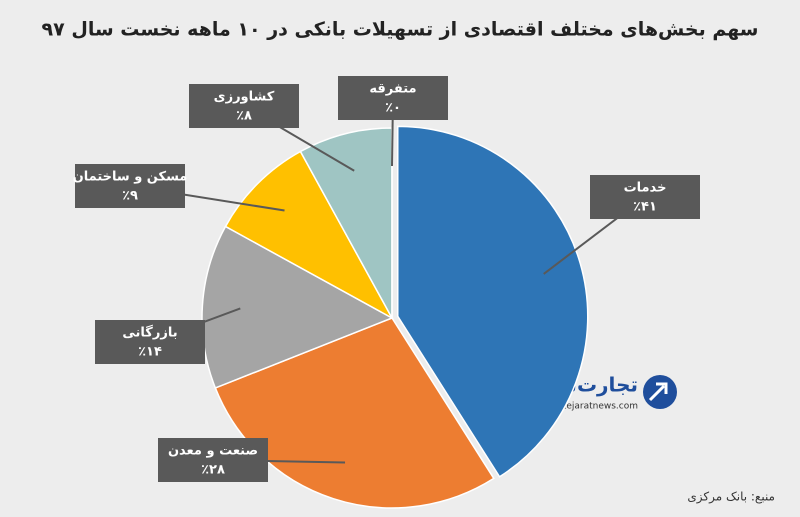  Describe the element at coordinates (658, 392) in the screenshot. I see `logo-arrow` at that location.